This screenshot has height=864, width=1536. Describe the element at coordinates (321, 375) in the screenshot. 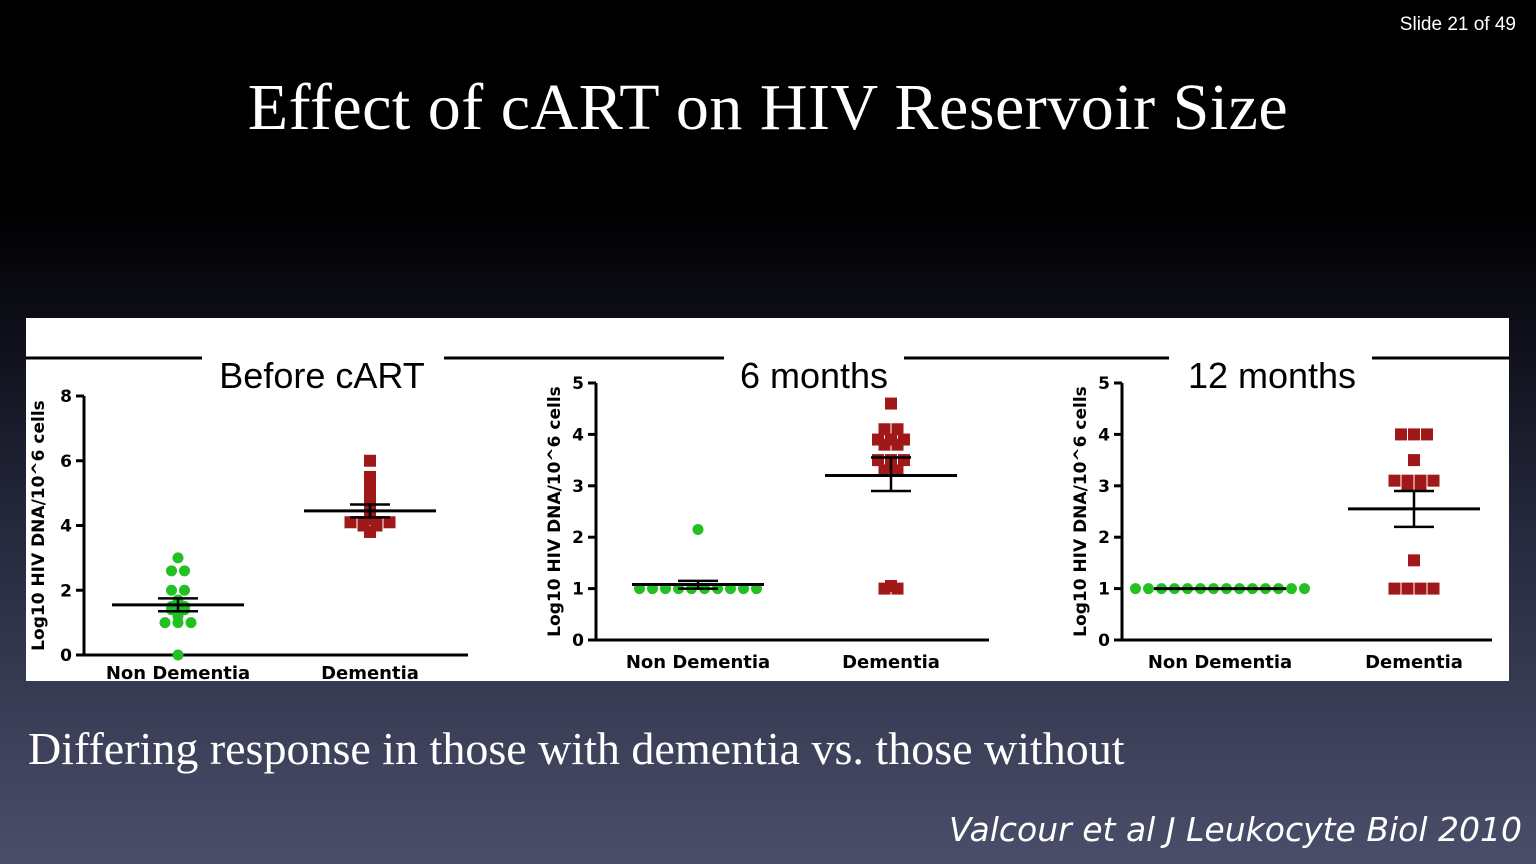

I see `chart-title: Before cART` at that location.